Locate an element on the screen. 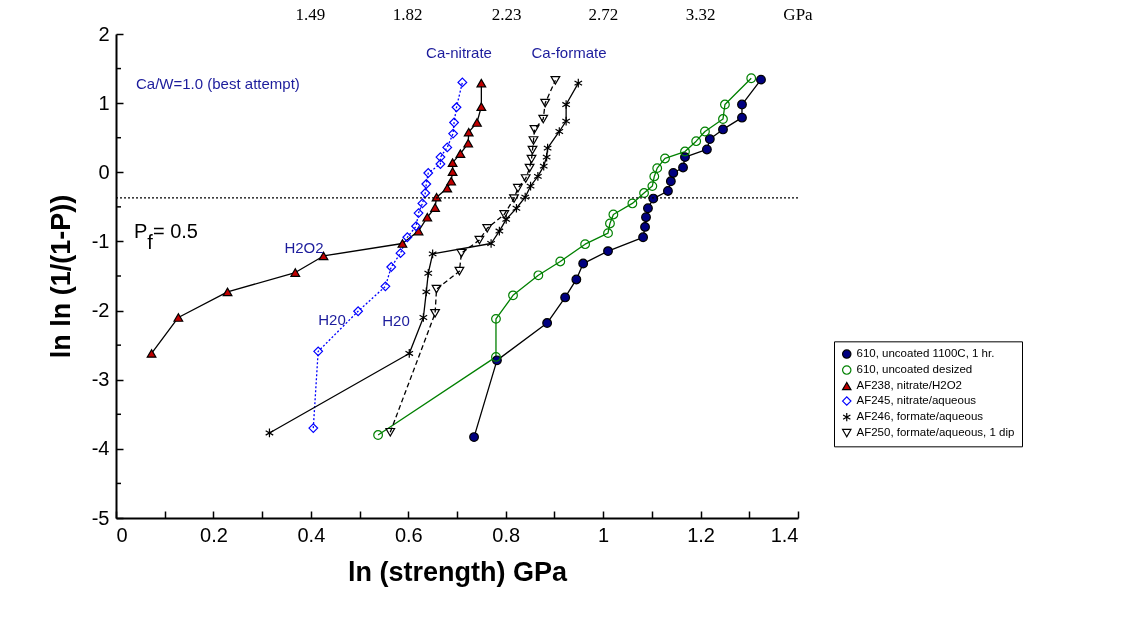 This screenshot has width=1122, height=639. legend-label: AF250, formate/aqueous, 1 dip is located at coordinates (935, 432).